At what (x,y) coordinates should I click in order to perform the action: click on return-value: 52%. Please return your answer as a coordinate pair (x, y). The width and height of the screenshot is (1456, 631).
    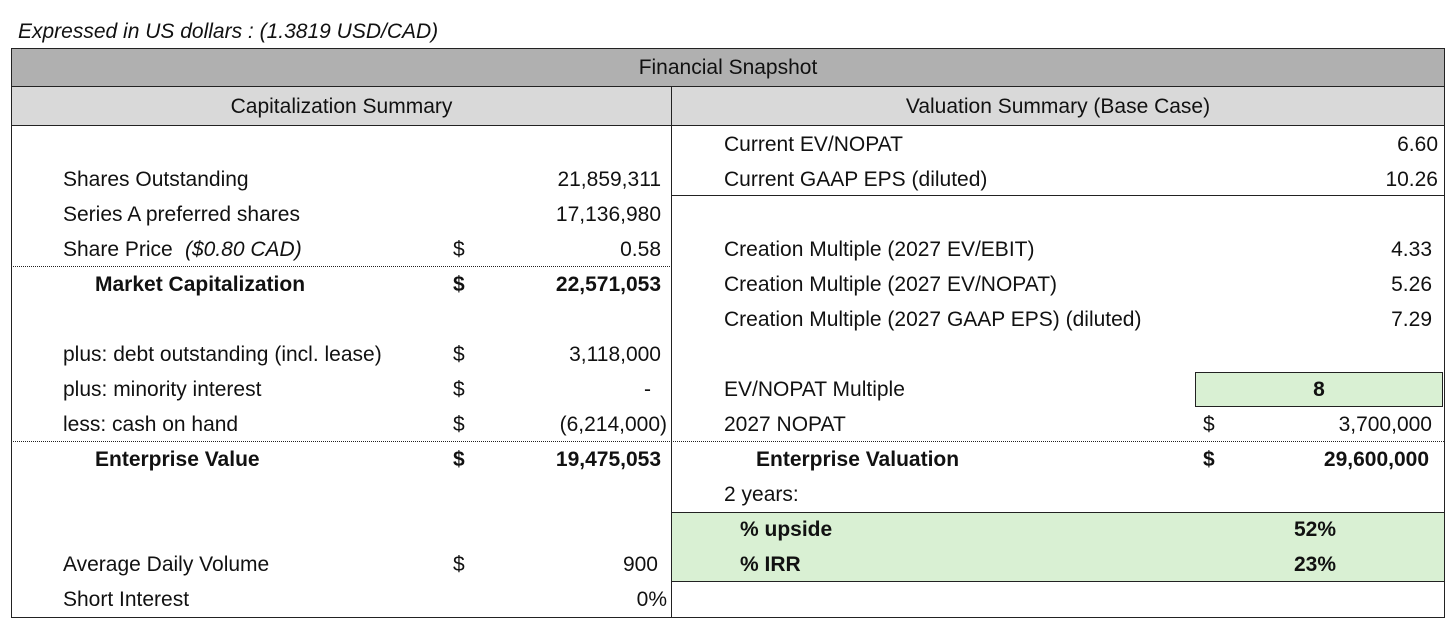
    Looking at the image, I should click on (1315, 529).